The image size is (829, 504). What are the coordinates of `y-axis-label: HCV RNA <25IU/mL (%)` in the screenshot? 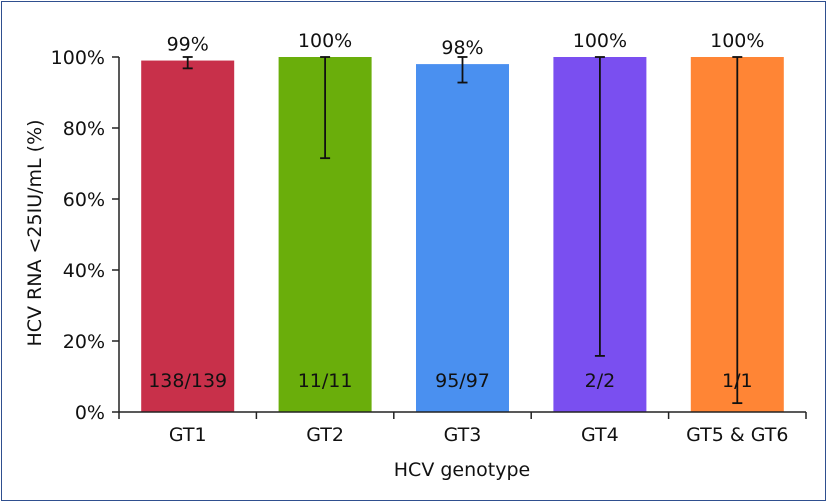 It's located at (35, 232).